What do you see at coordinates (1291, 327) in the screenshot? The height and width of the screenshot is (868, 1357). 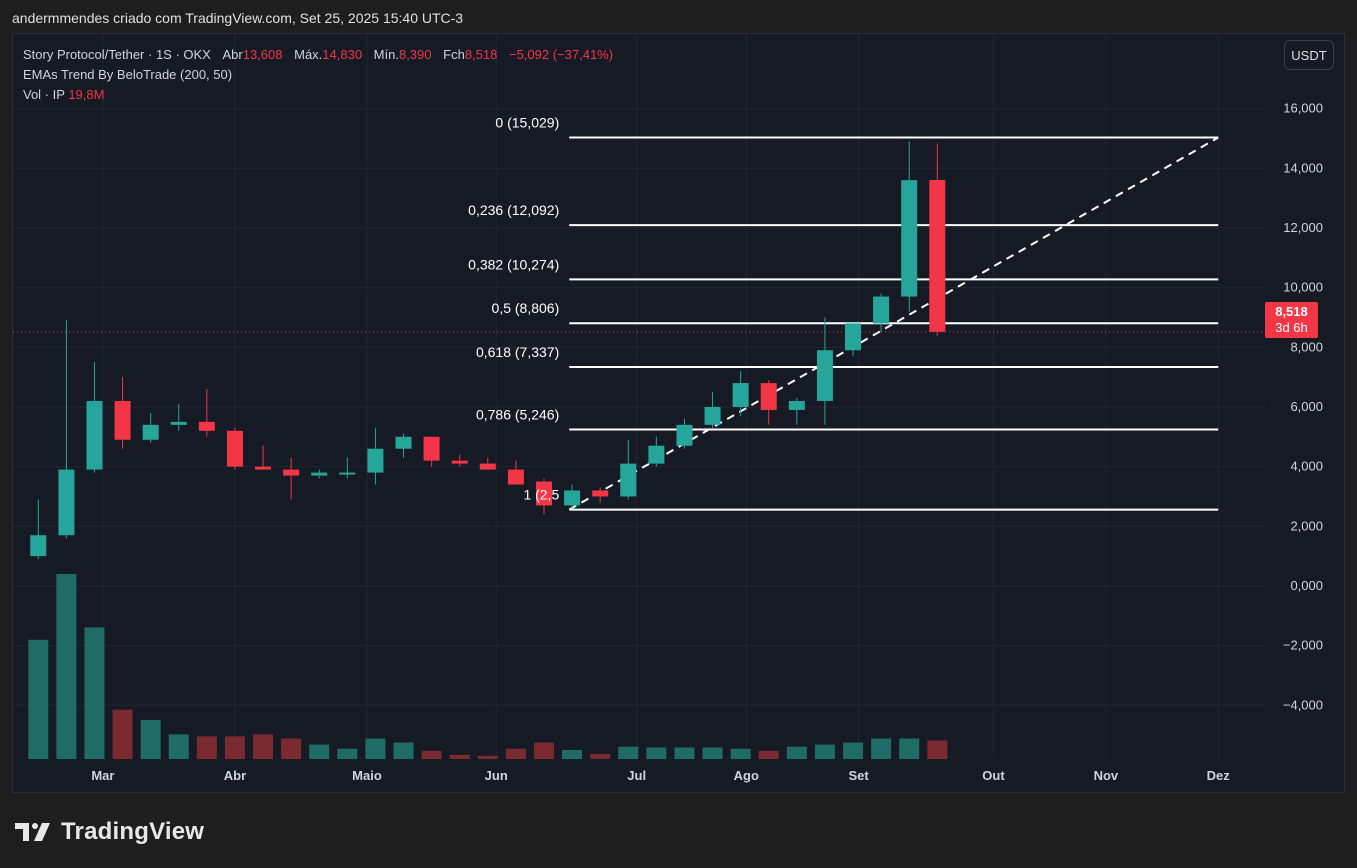 I see `candle-countdown: 3d 6h` at bounding box center [1291, 327].